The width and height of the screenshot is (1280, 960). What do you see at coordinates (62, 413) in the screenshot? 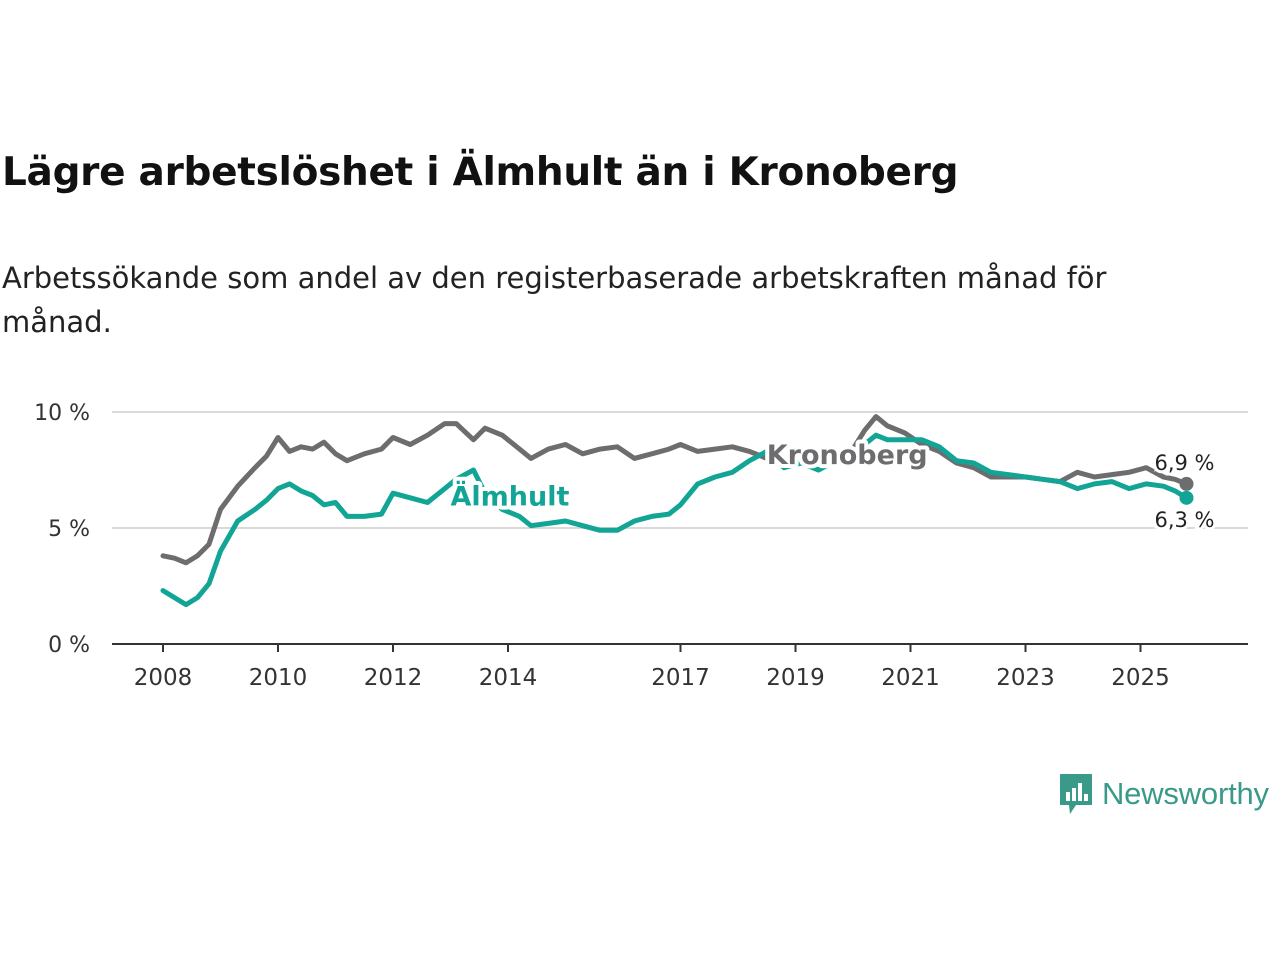
I see `y-tick-label: 10 %` at bounding box center [62, 413].